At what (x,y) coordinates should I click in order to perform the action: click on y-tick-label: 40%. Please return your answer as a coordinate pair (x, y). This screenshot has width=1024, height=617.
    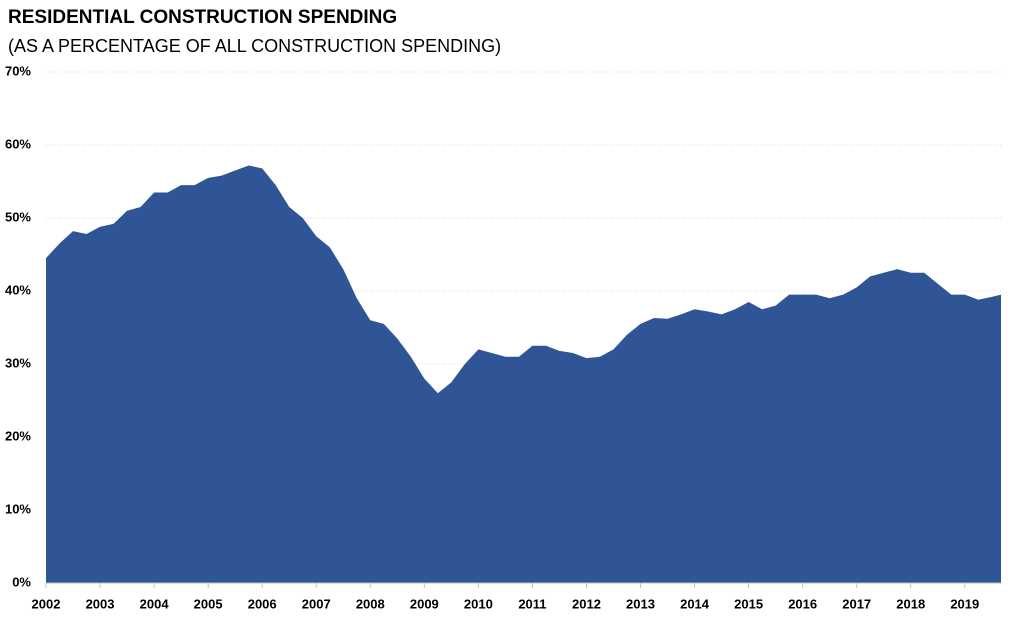
    Looking at the image, I should click on (18, 289).